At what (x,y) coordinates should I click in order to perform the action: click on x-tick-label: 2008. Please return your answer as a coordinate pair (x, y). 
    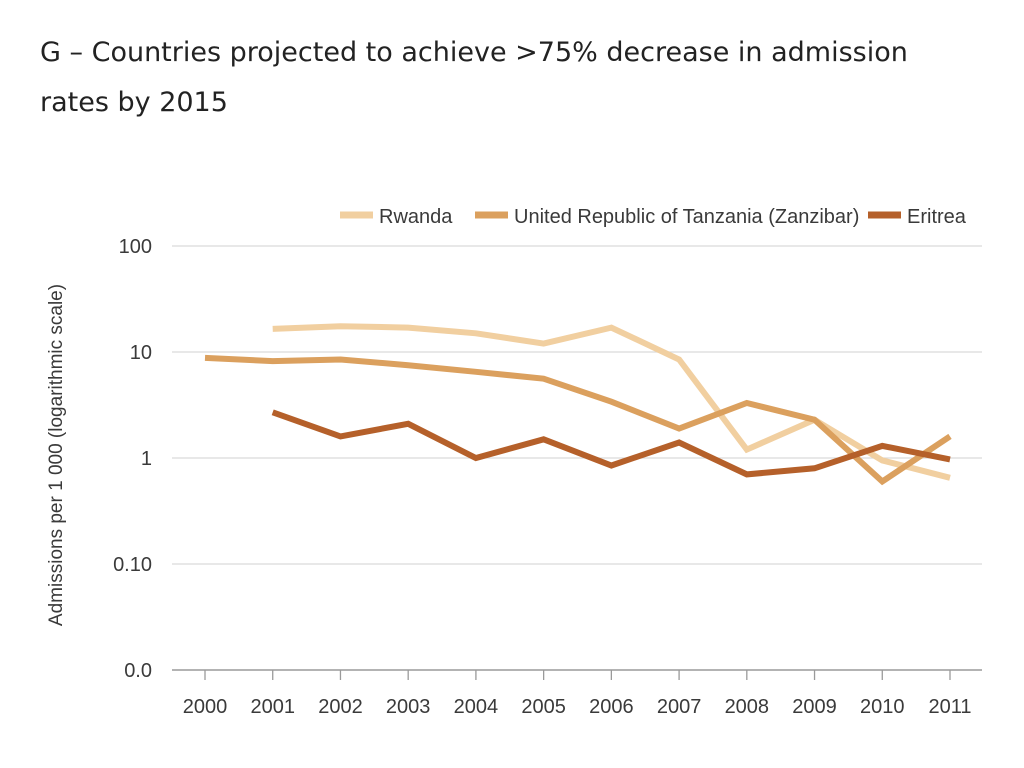
    Looking at the image, I should click on (747, 707).